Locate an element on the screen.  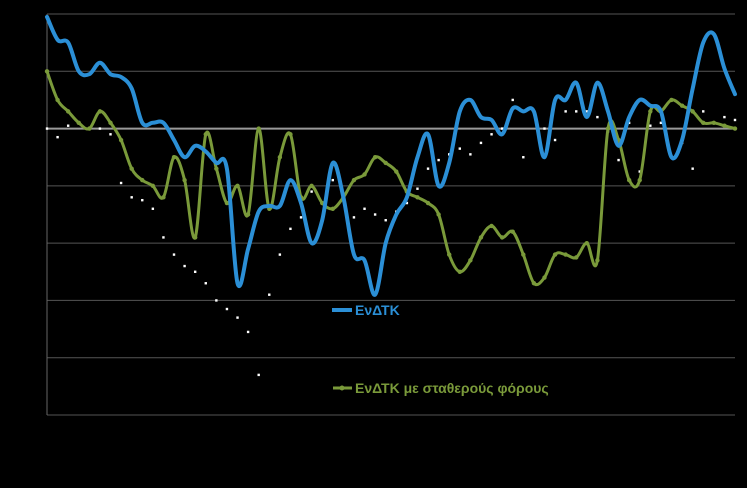
legend-item-evdtk: ΕνΔΤΚ is located at coordinates (366, 310).